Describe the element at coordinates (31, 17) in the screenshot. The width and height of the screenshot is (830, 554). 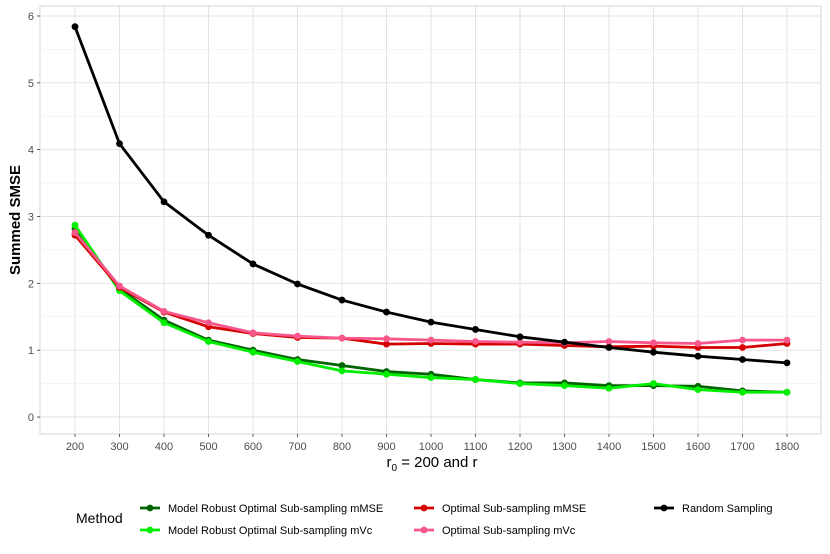
I see `y-tick-label: 6` at that location.